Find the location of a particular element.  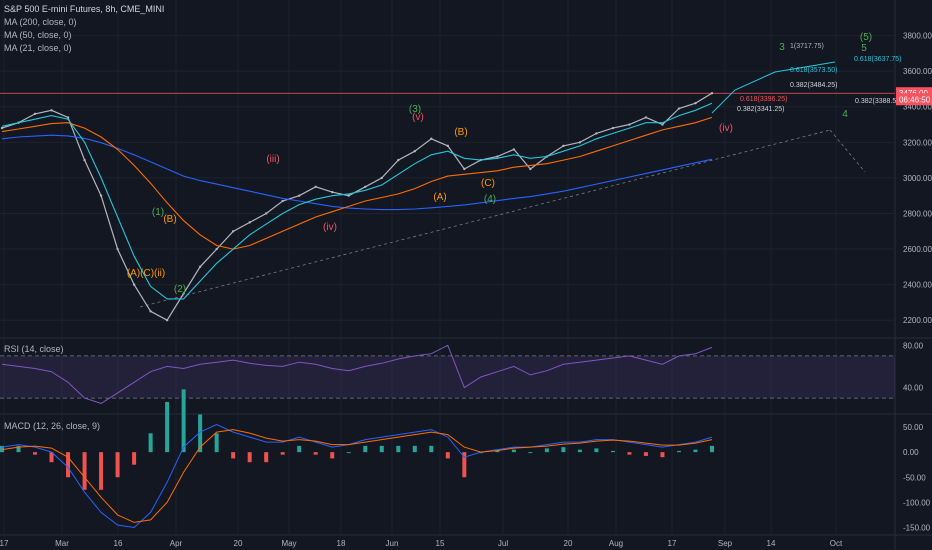

ma21-label: MA (21, close, 0) is located at coordinates (38, 48).